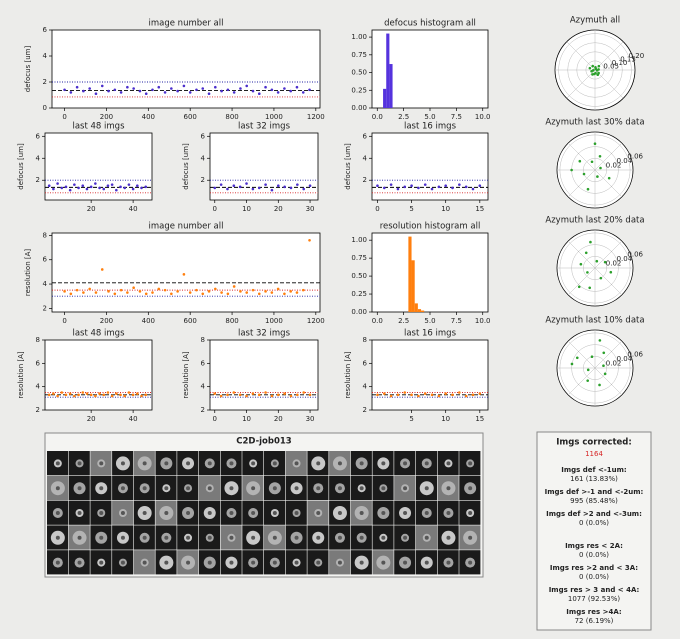  What do you see at coordinates (133, 209) in the screenshot?
I see `x-tick-label: 40` at bounding box center [133, 209].